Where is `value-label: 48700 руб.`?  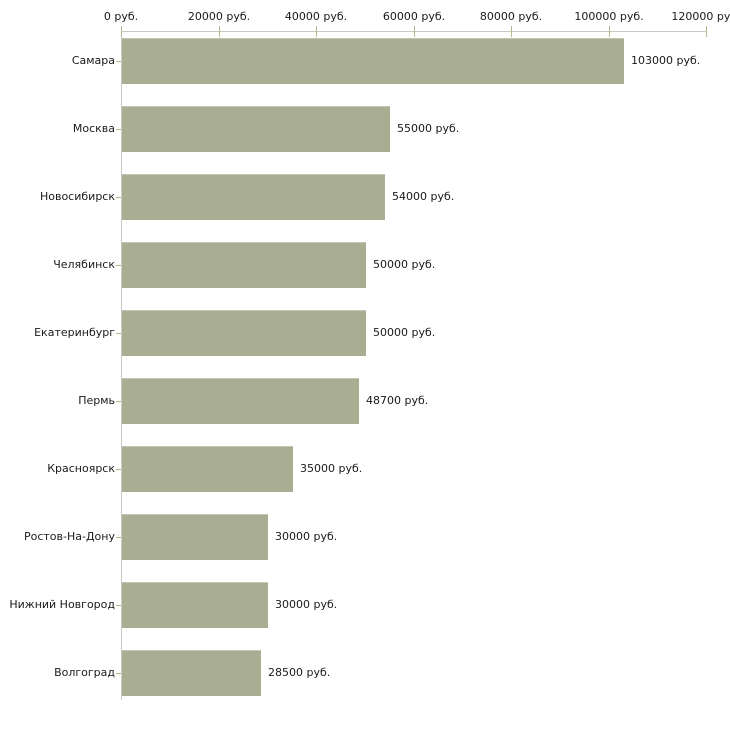
value-label: 48700 руб. is located at coordinates (397, 400).